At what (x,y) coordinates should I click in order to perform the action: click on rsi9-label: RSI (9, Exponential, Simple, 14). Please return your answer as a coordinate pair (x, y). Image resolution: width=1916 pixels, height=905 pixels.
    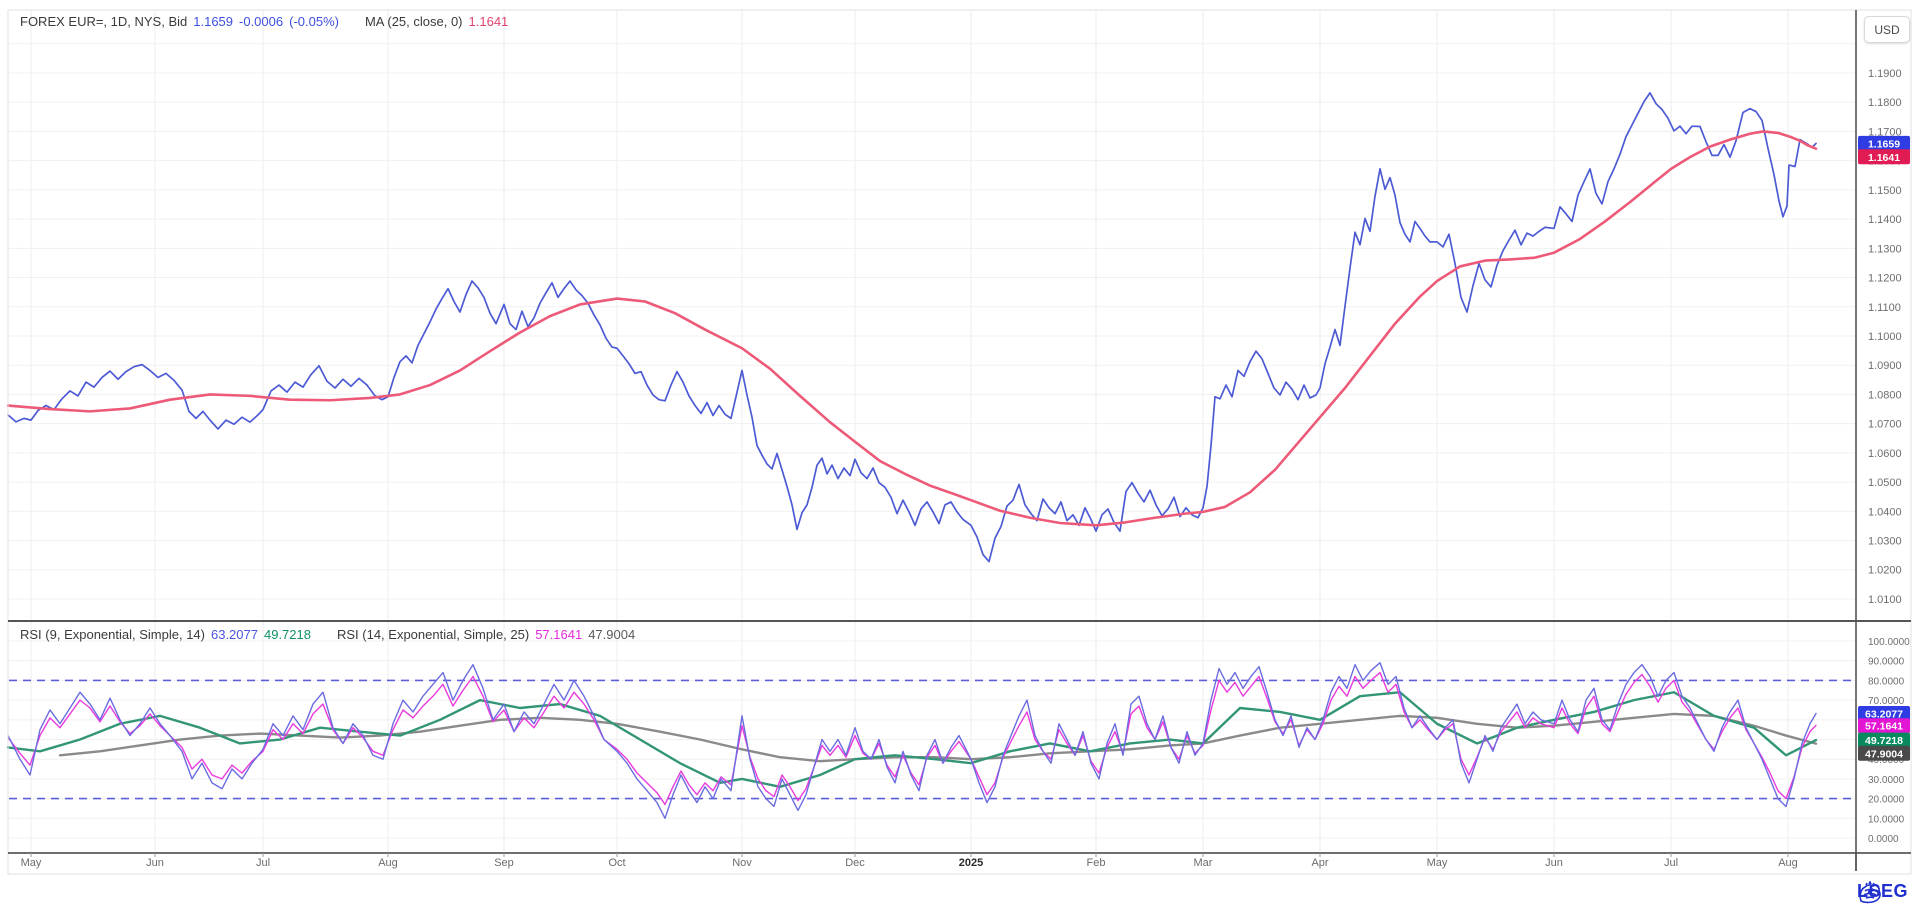
    Looking at the image, I should click on (112, 634).